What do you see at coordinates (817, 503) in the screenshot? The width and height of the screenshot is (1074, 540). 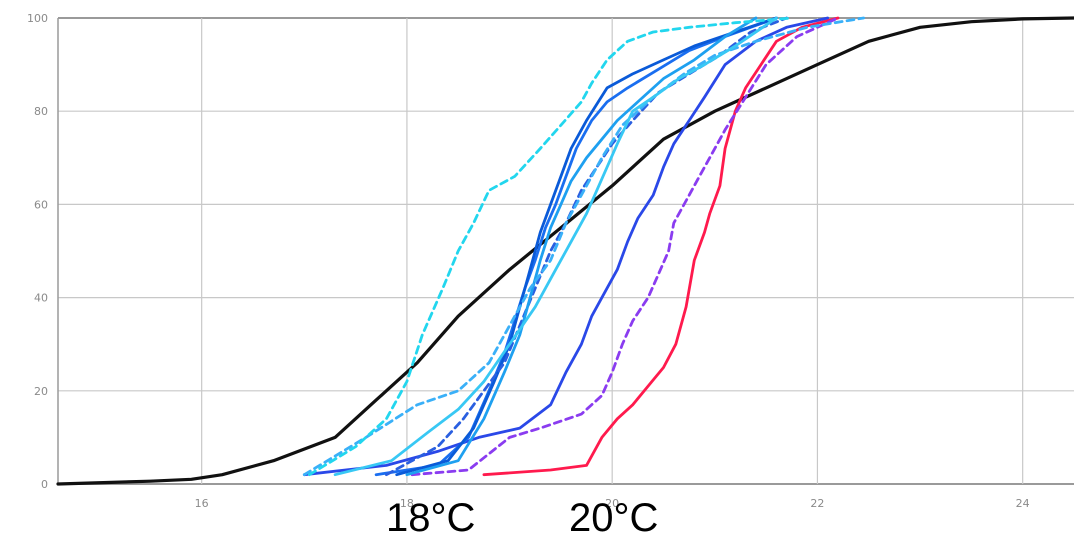 I see `x-tick-label: 22` at bounding box center [817, 503].